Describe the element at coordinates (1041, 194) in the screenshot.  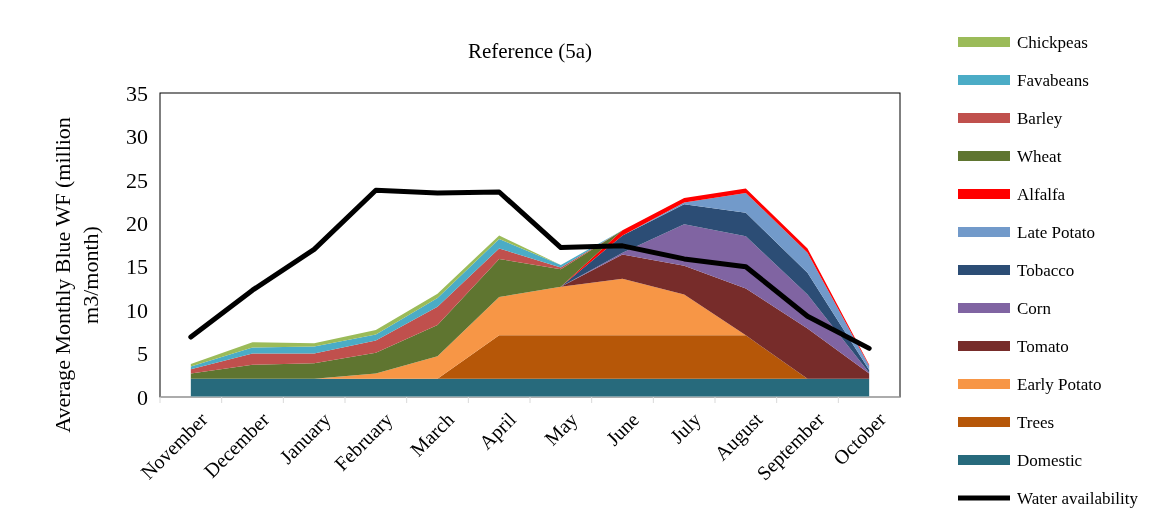
I see `legend-label: Alfalfa` at that location.